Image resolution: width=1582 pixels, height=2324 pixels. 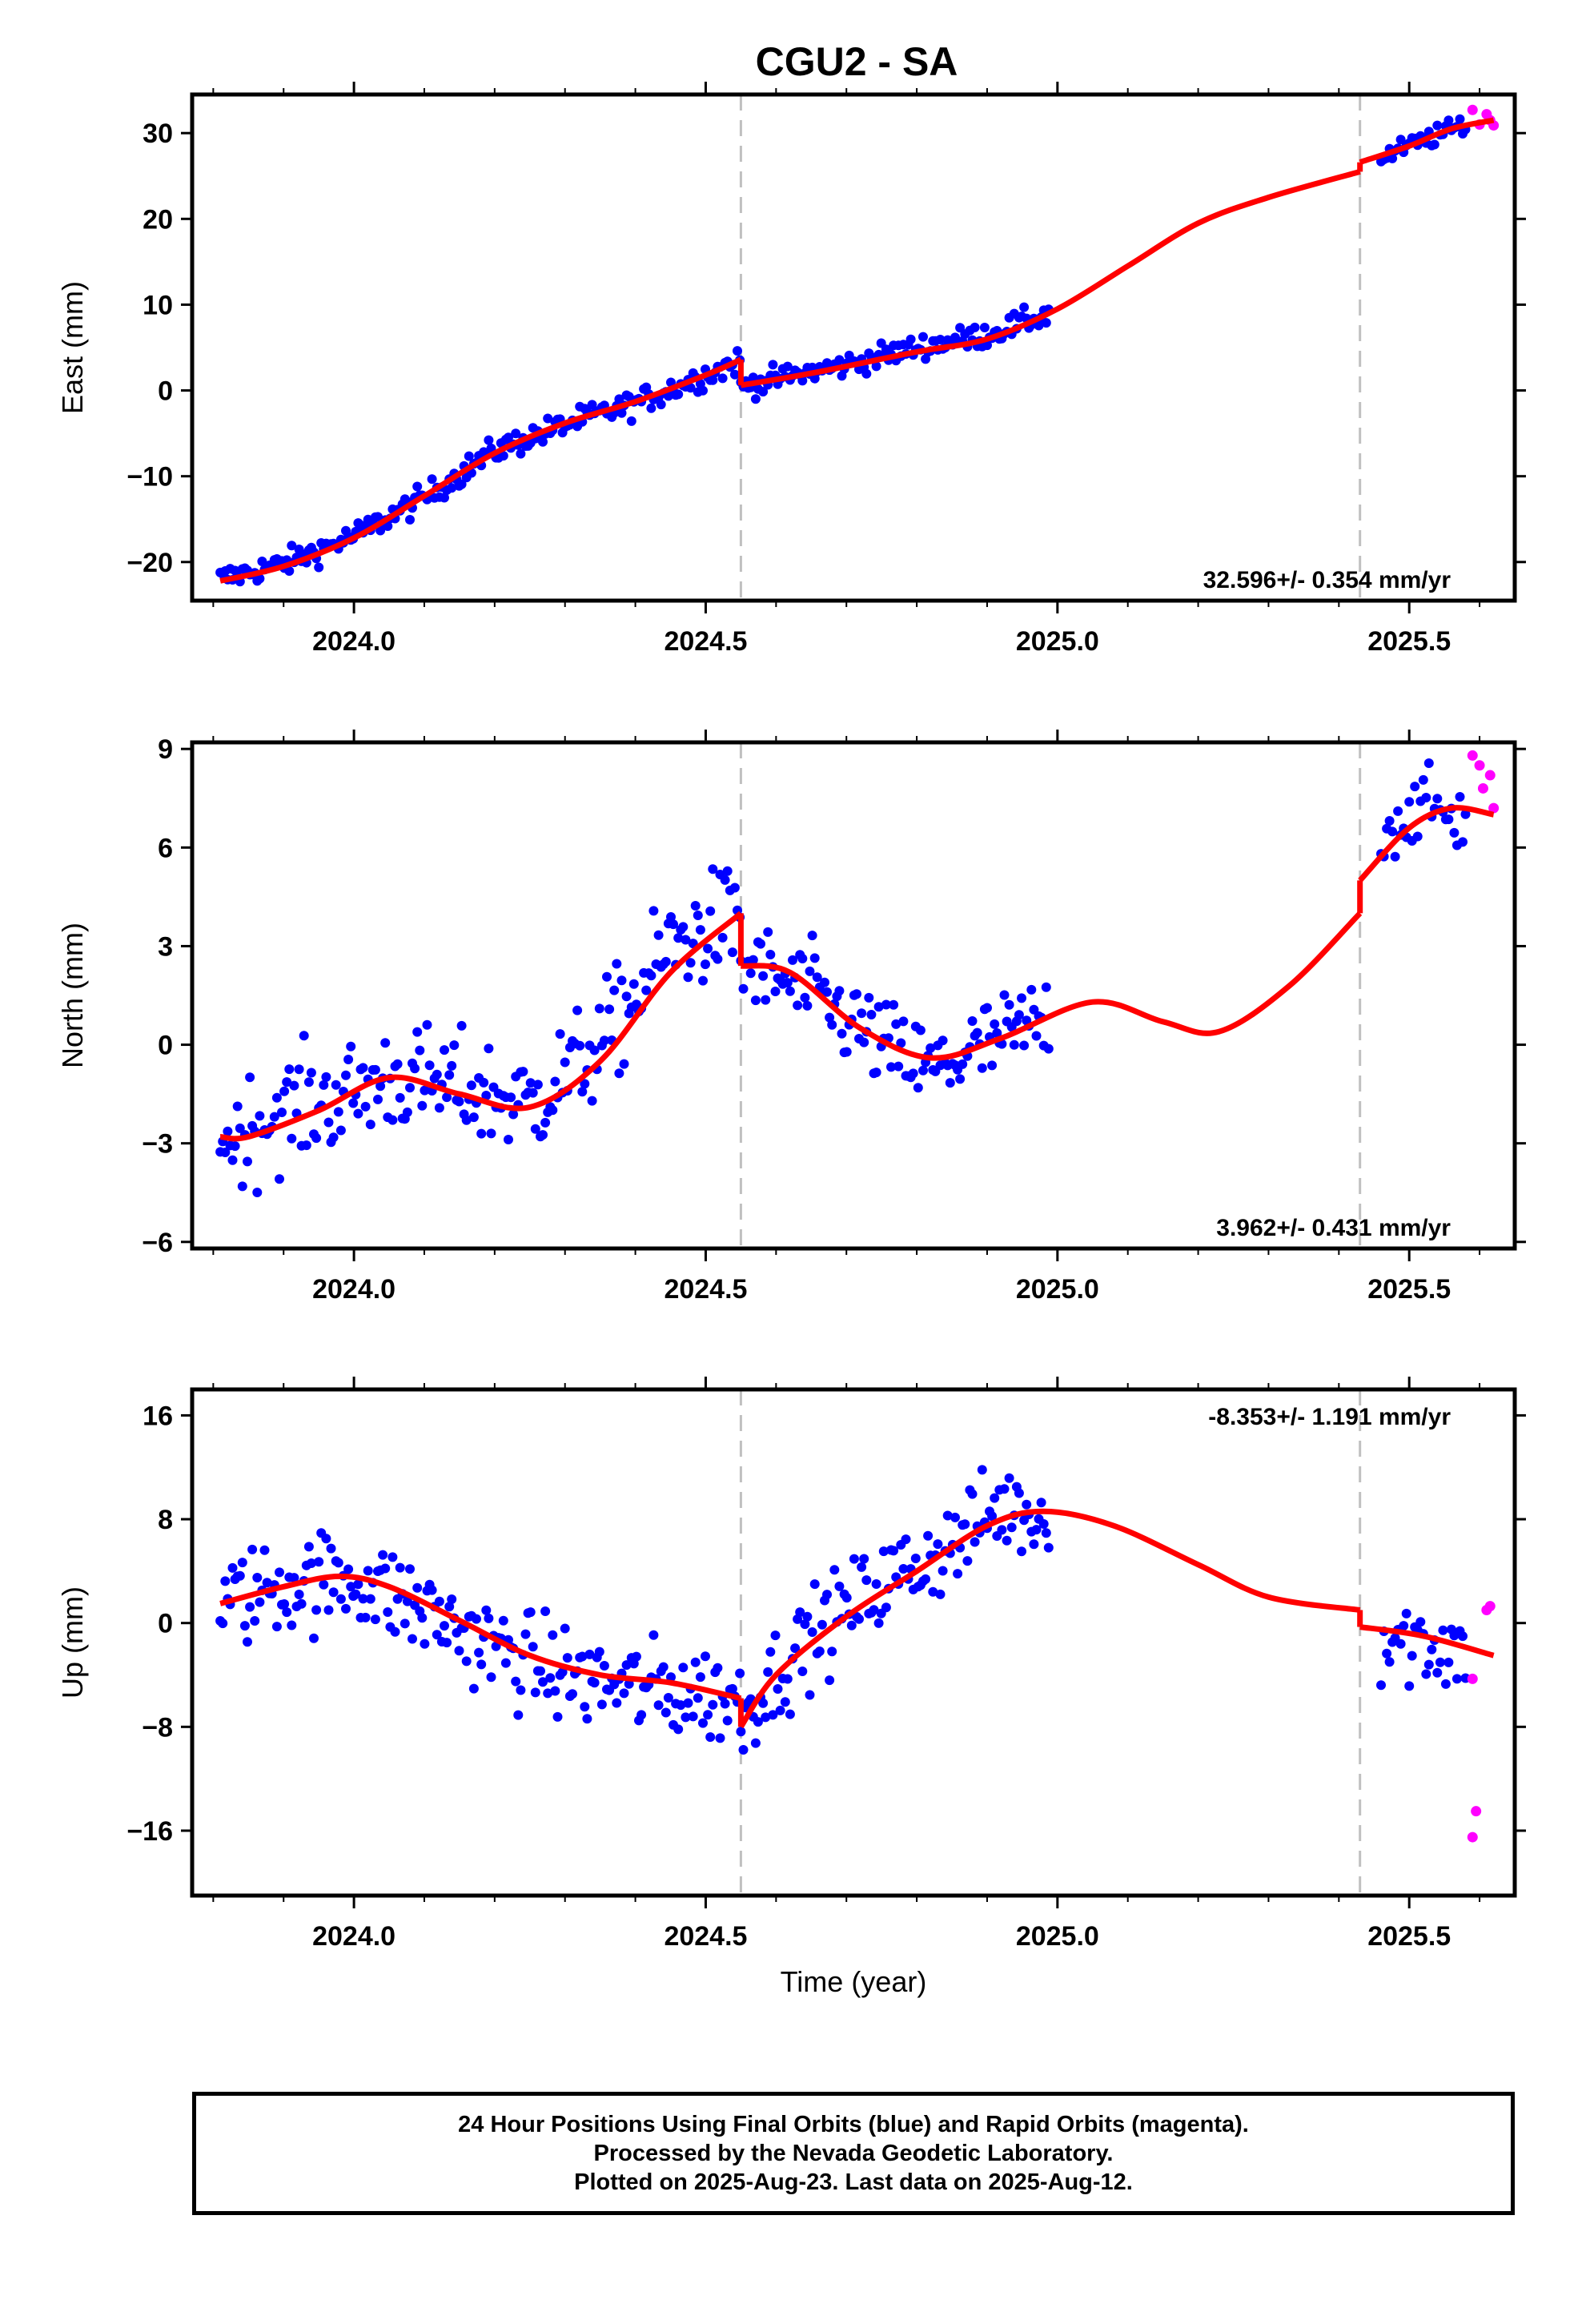 I want to click on up-xtick-label: 2025.0, so click(x=1057, y=1936).